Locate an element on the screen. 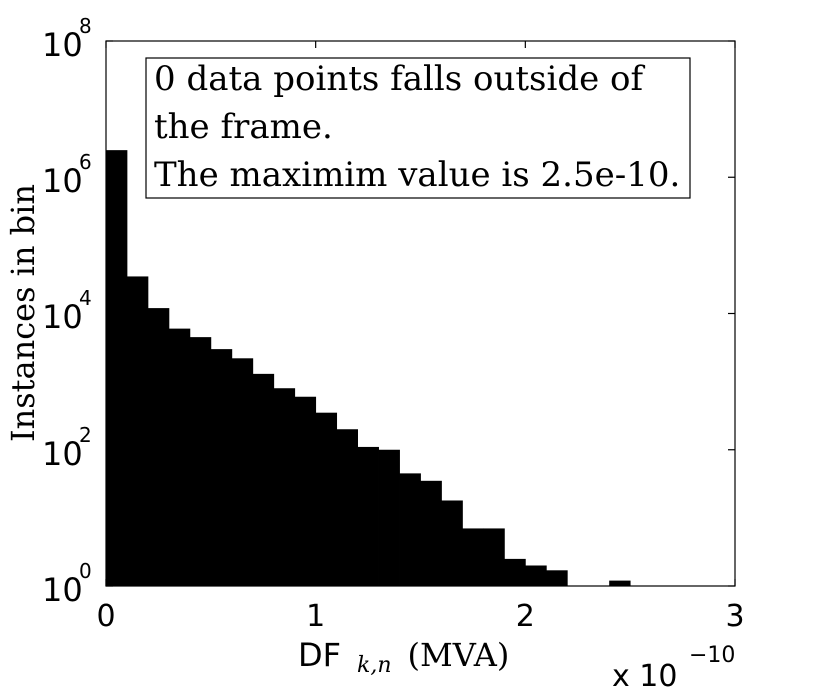  y-tick-label: 10 2 is located at coordinates (67, 448).